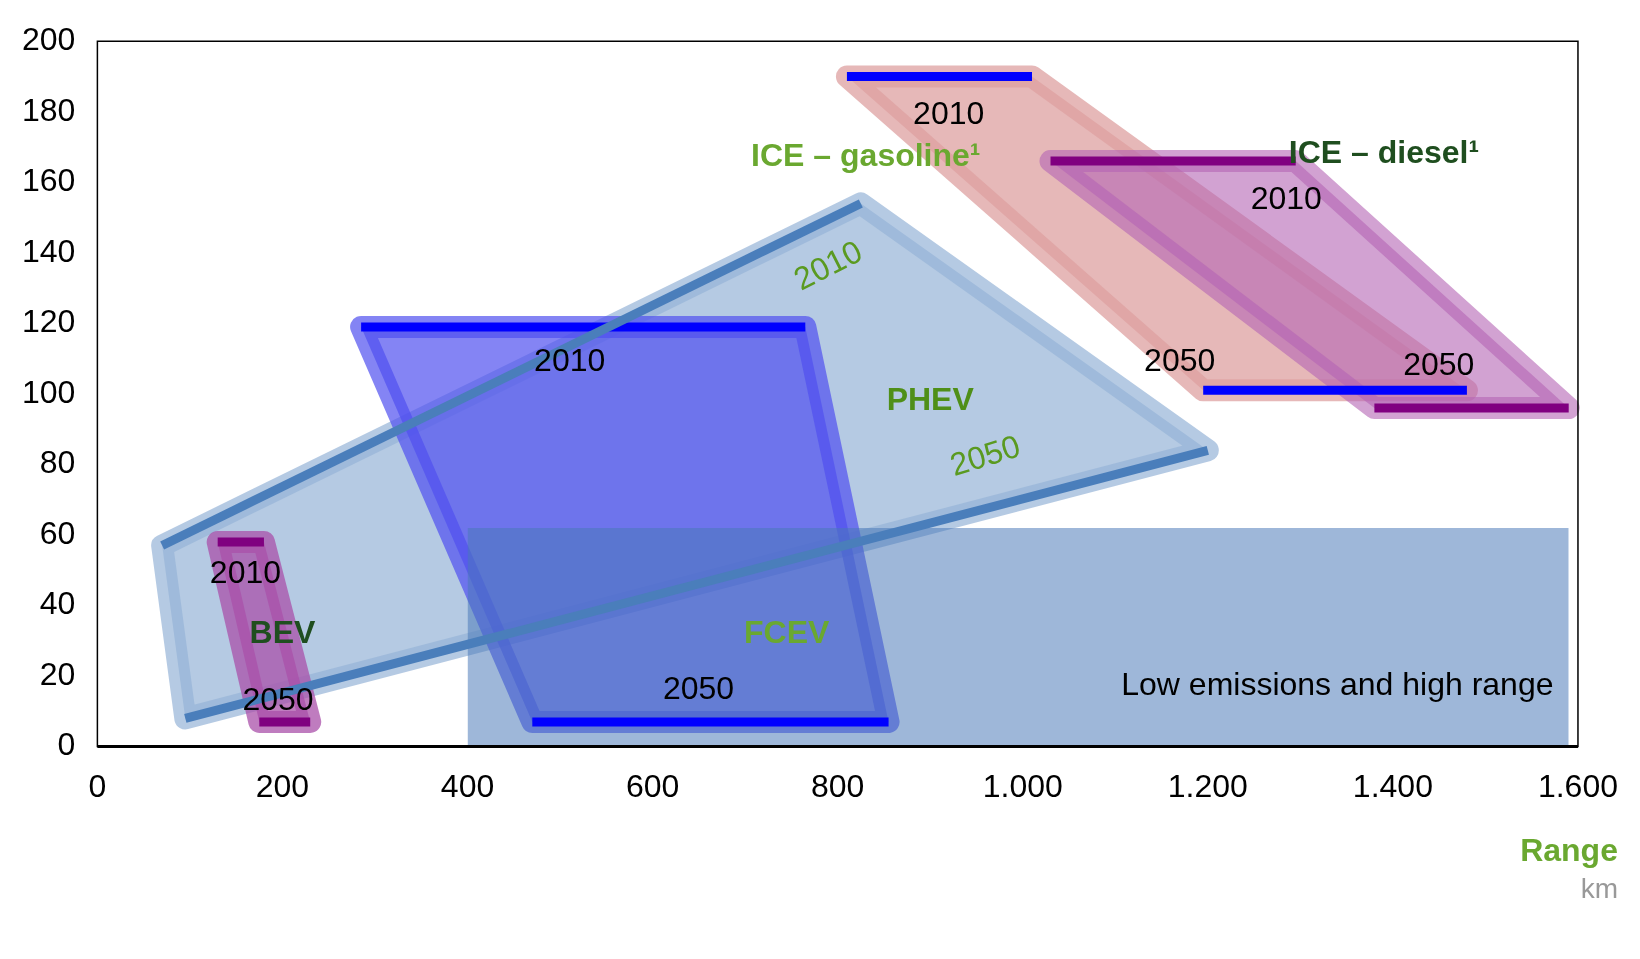 The height and width of the screenshot is (959, 1640). Describe the element at coordinates (1384, 151) in the screenshot. I see `annotation: ICE – diesel¹` at that location.